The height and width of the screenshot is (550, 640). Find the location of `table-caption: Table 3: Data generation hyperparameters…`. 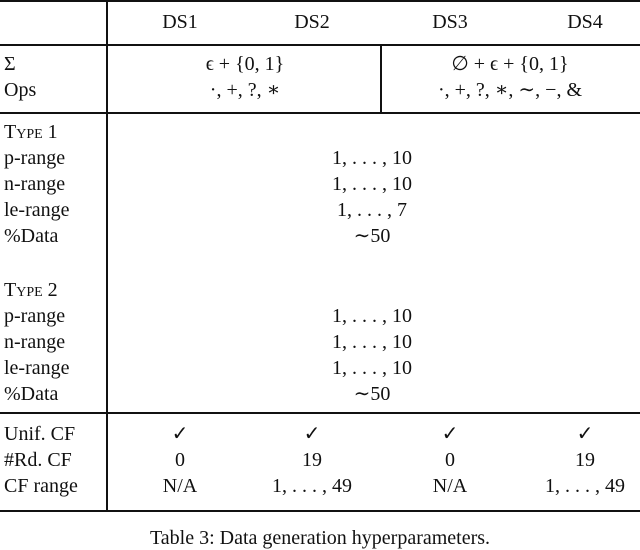

table-caption: Table 3: Data generation hyperparameters… is located at coordinates (320, 538).